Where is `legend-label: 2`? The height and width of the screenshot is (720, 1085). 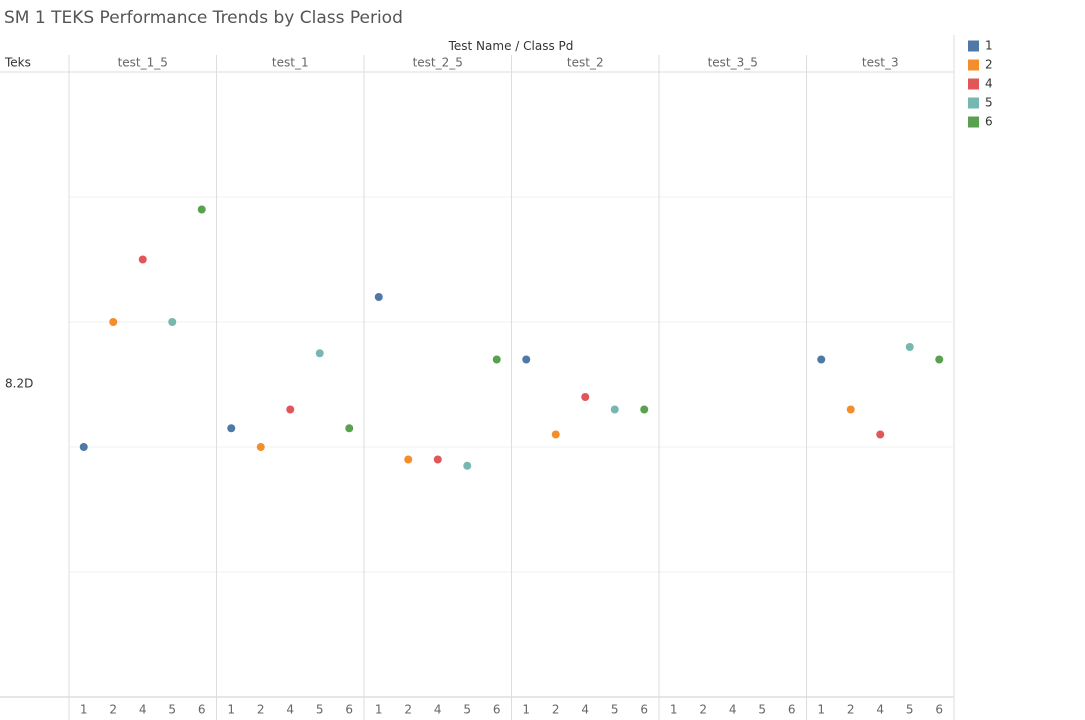
legend-label: 2 is located at coordinates (989, 65).